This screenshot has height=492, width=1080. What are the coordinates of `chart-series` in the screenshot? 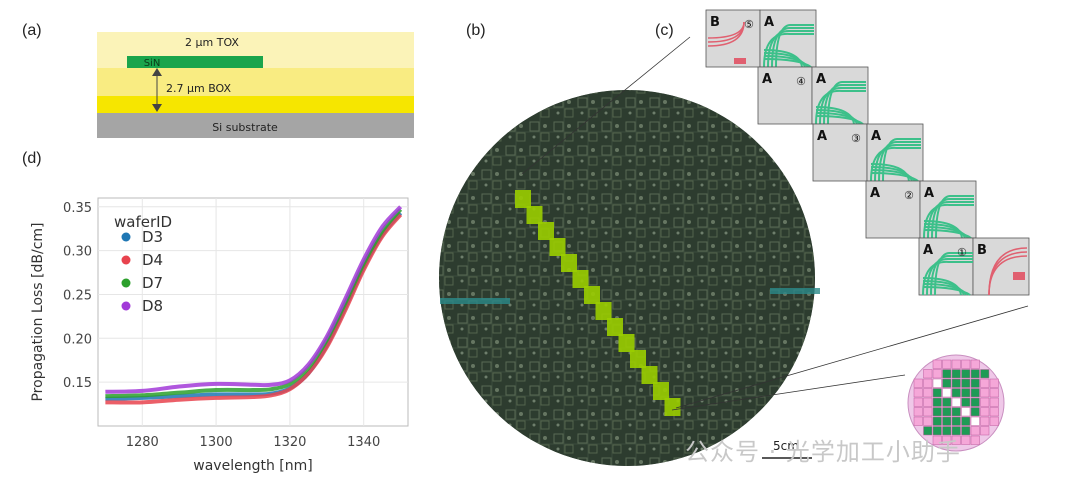 It's located at (254, 305).